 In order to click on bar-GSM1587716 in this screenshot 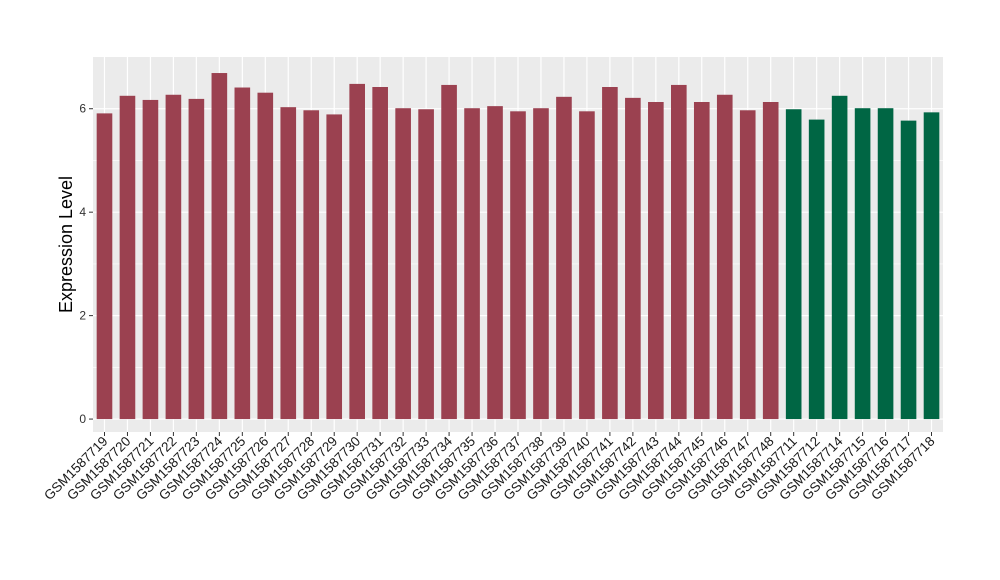, I will do `click(885, 264)`.